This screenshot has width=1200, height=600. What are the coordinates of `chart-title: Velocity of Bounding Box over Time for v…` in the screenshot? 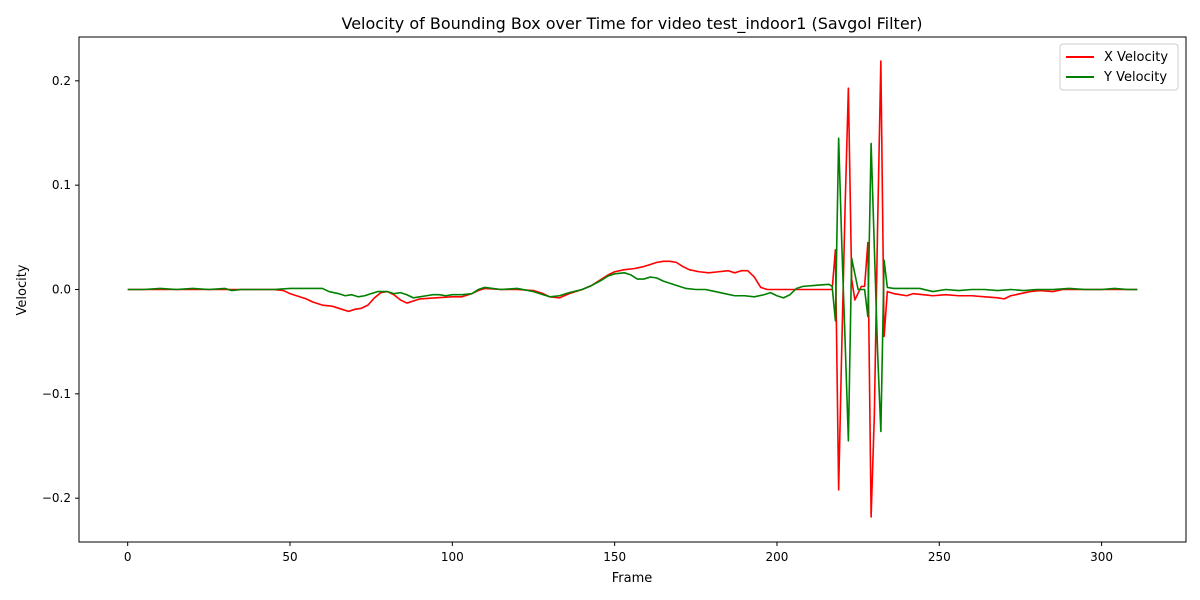 It's located at (631, 24).